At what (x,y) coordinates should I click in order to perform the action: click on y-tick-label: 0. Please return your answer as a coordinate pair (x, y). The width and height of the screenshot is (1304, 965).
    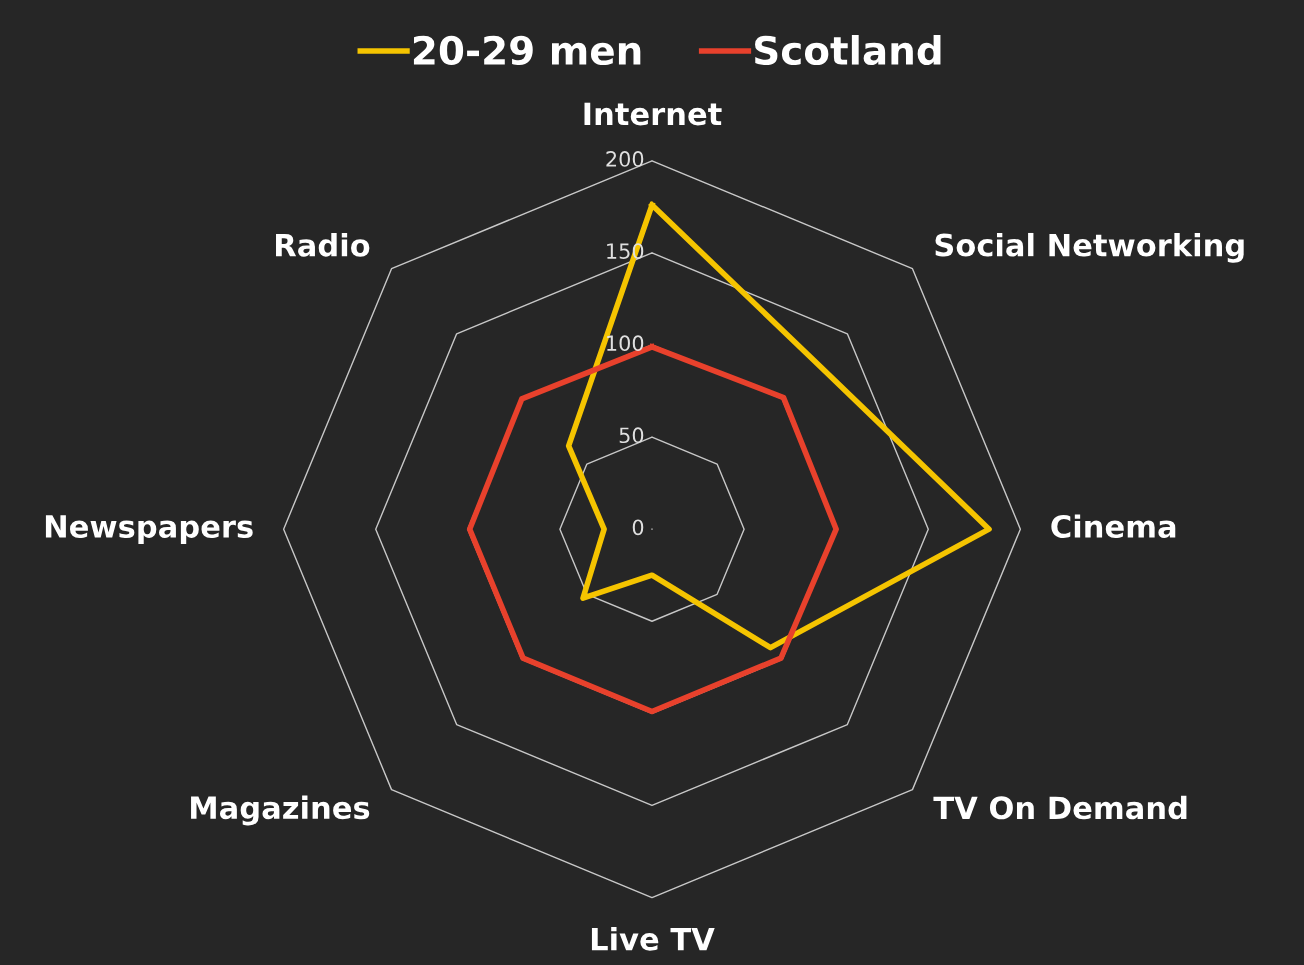
    Looking at the image, I should click on (638, 527).